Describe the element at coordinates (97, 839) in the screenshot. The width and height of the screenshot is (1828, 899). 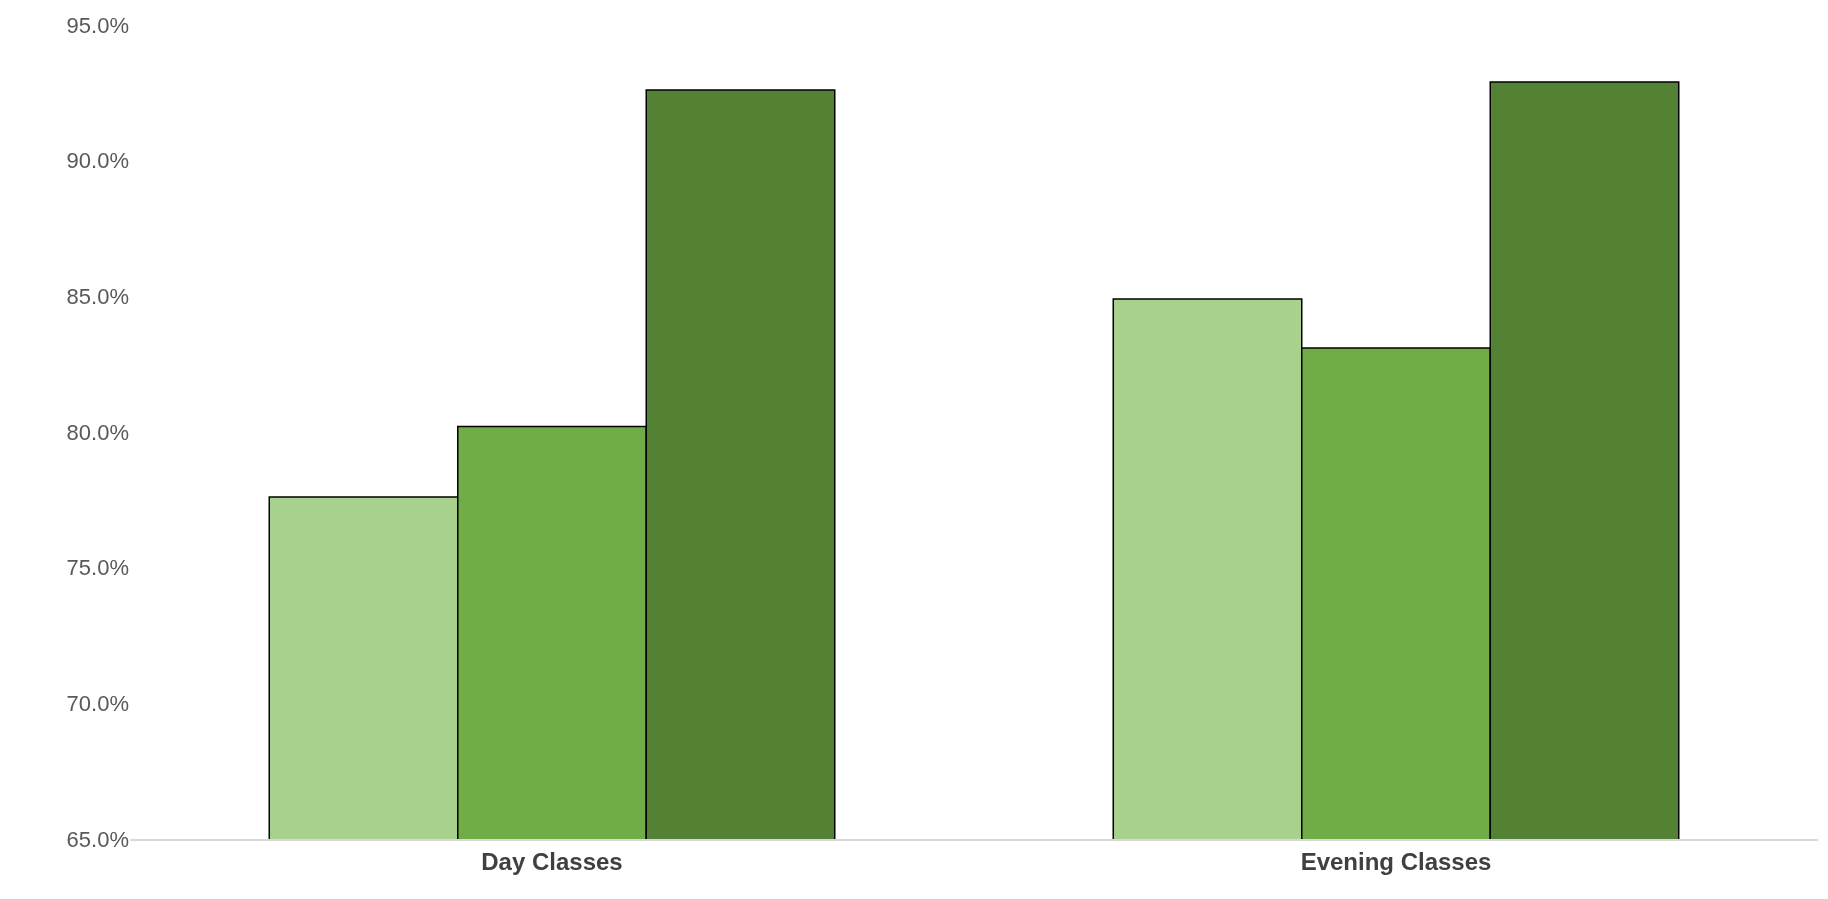
I see `y-tick-label: 65.0%` at that location.